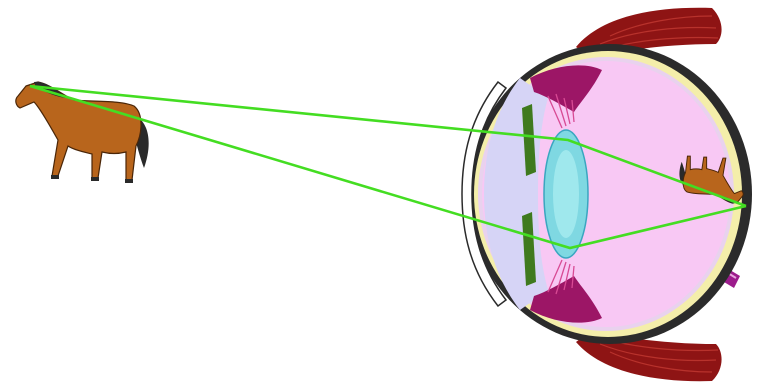  What do you see at coordinates (566, 97) in the screenshot?
I see `ciliary-body-upper` at bounding box center [566, 97].